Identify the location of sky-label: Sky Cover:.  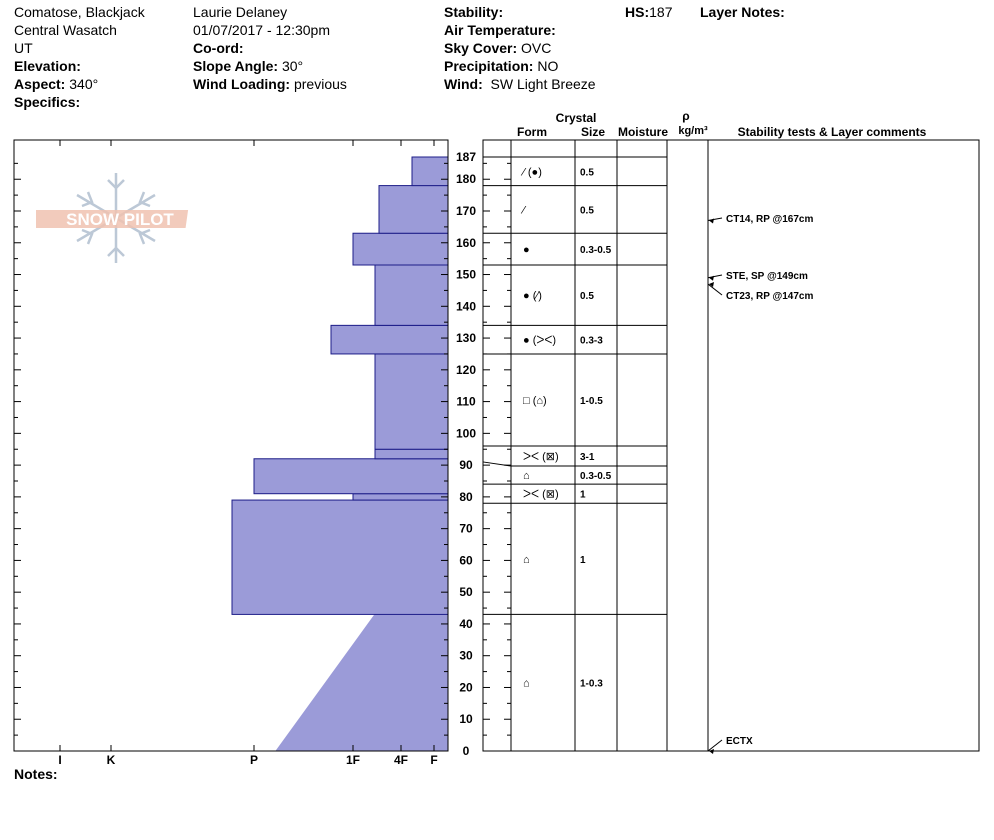
(481, 48).